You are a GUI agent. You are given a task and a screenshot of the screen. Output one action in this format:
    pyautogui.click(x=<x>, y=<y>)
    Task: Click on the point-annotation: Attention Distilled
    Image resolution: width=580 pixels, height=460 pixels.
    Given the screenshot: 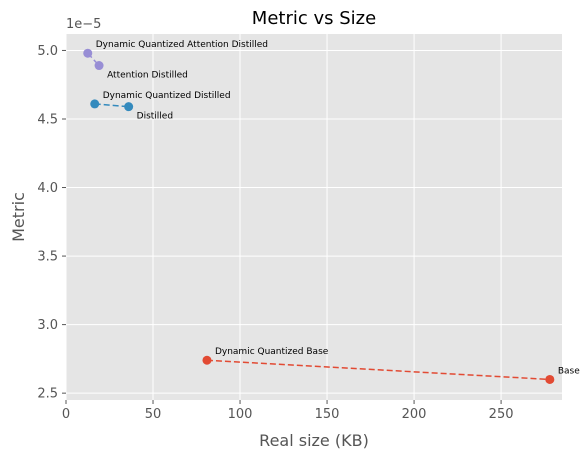 What is the action you would take?
    pyautogui.click(x=147, y=76)
    